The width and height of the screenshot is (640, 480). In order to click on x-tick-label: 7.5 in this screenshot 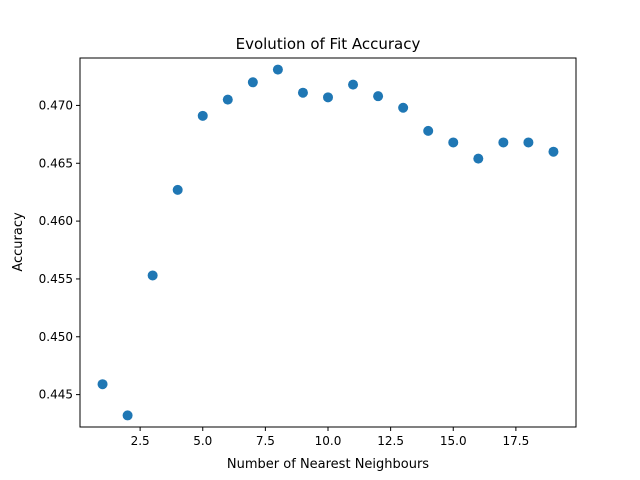, I will do `click(265, 441)`.